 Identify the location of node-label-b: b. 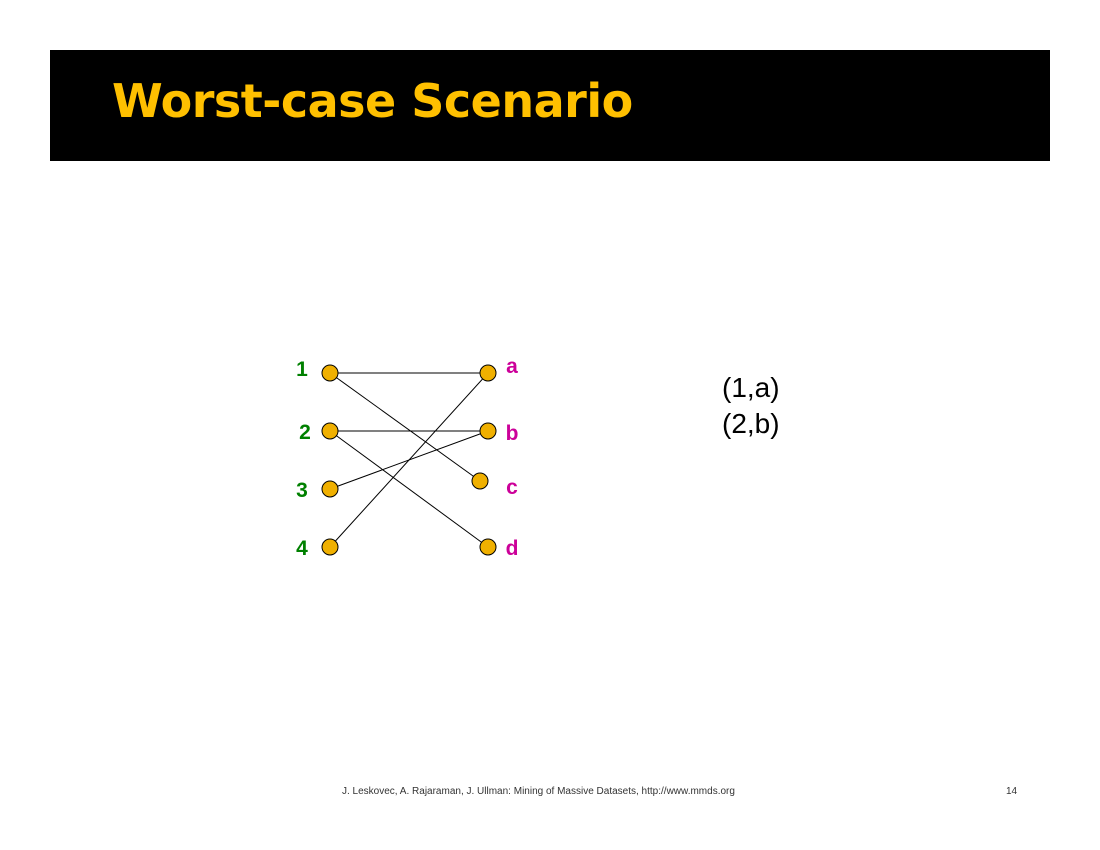
(512, 433).